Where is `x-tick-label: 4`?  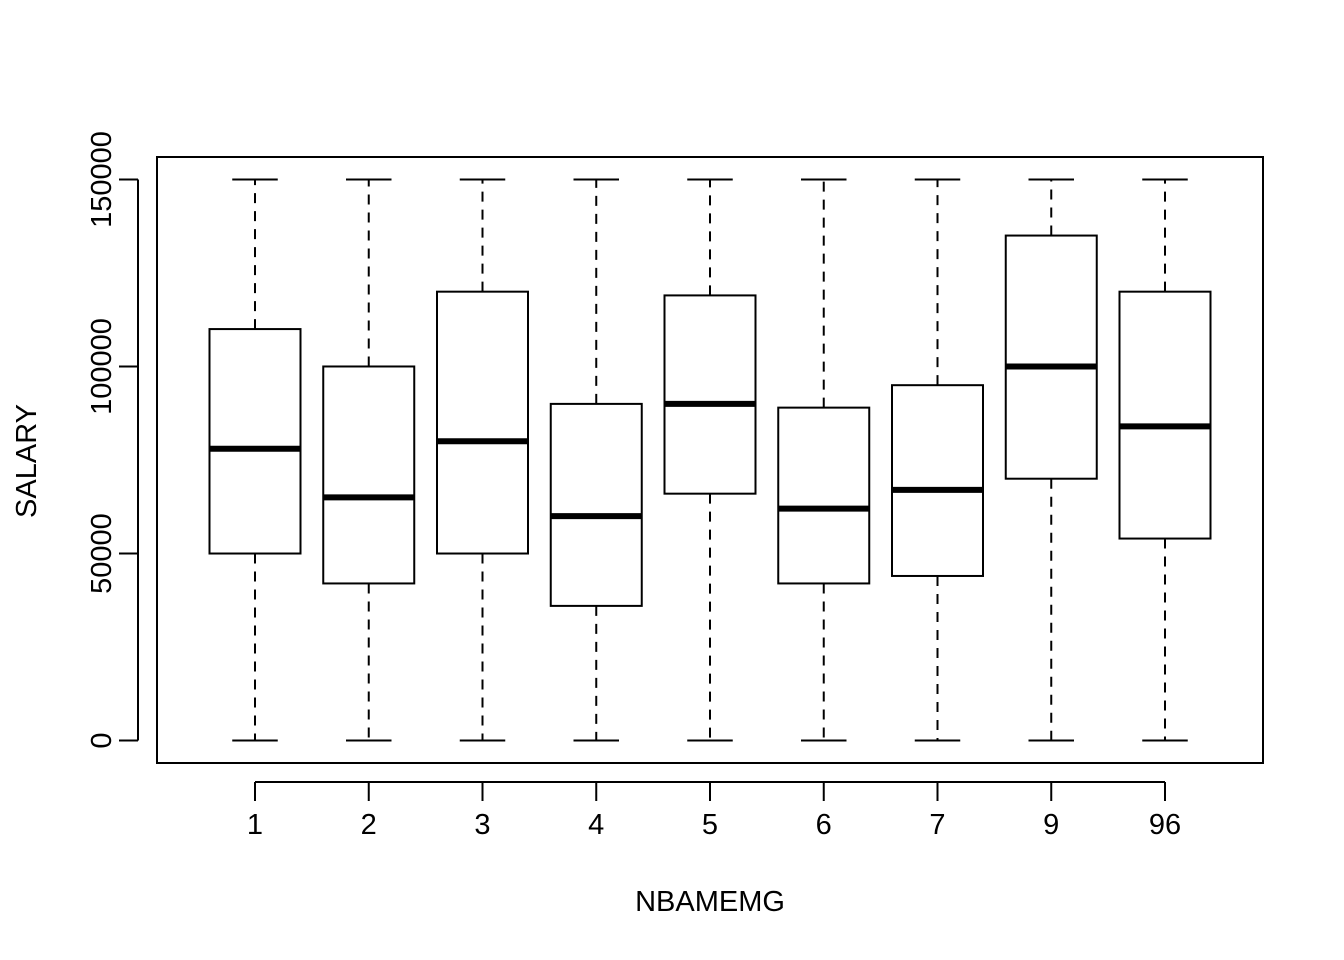 x-tick-label: 4 is located at coordinates (596, 825).